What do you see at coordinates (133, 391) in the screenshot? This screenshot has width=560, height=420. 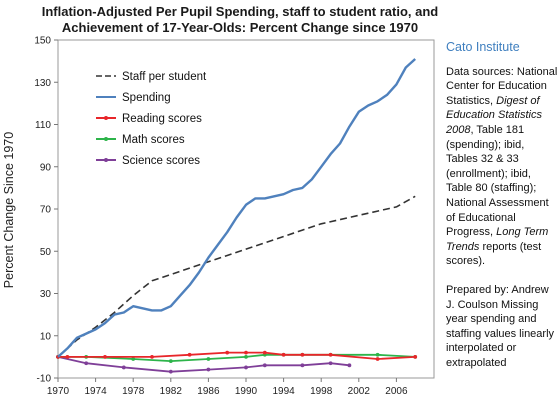 I see `x-tick-label: 1978` at bounding box center [133, 391].